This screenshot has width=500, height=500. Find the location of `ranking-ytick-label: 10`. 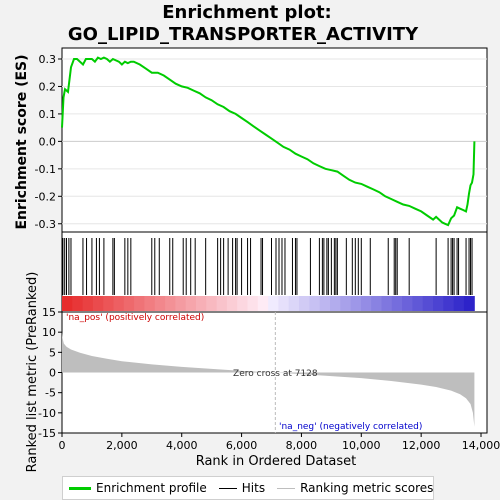

ranking-ytick-label: 10 is located at coordinates (49, 332).